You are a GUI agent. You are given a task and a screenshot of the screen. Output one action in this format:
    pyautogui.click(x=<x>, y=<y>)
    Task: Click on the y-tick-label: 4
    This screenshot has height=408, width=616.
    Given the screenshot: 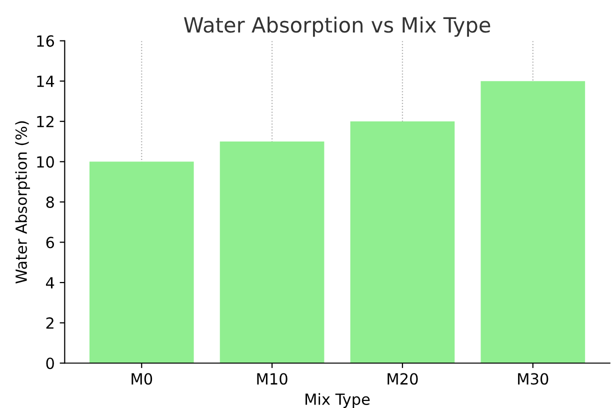 What is the action you would take?
    pyautogui.click(x=50, y=282)
    